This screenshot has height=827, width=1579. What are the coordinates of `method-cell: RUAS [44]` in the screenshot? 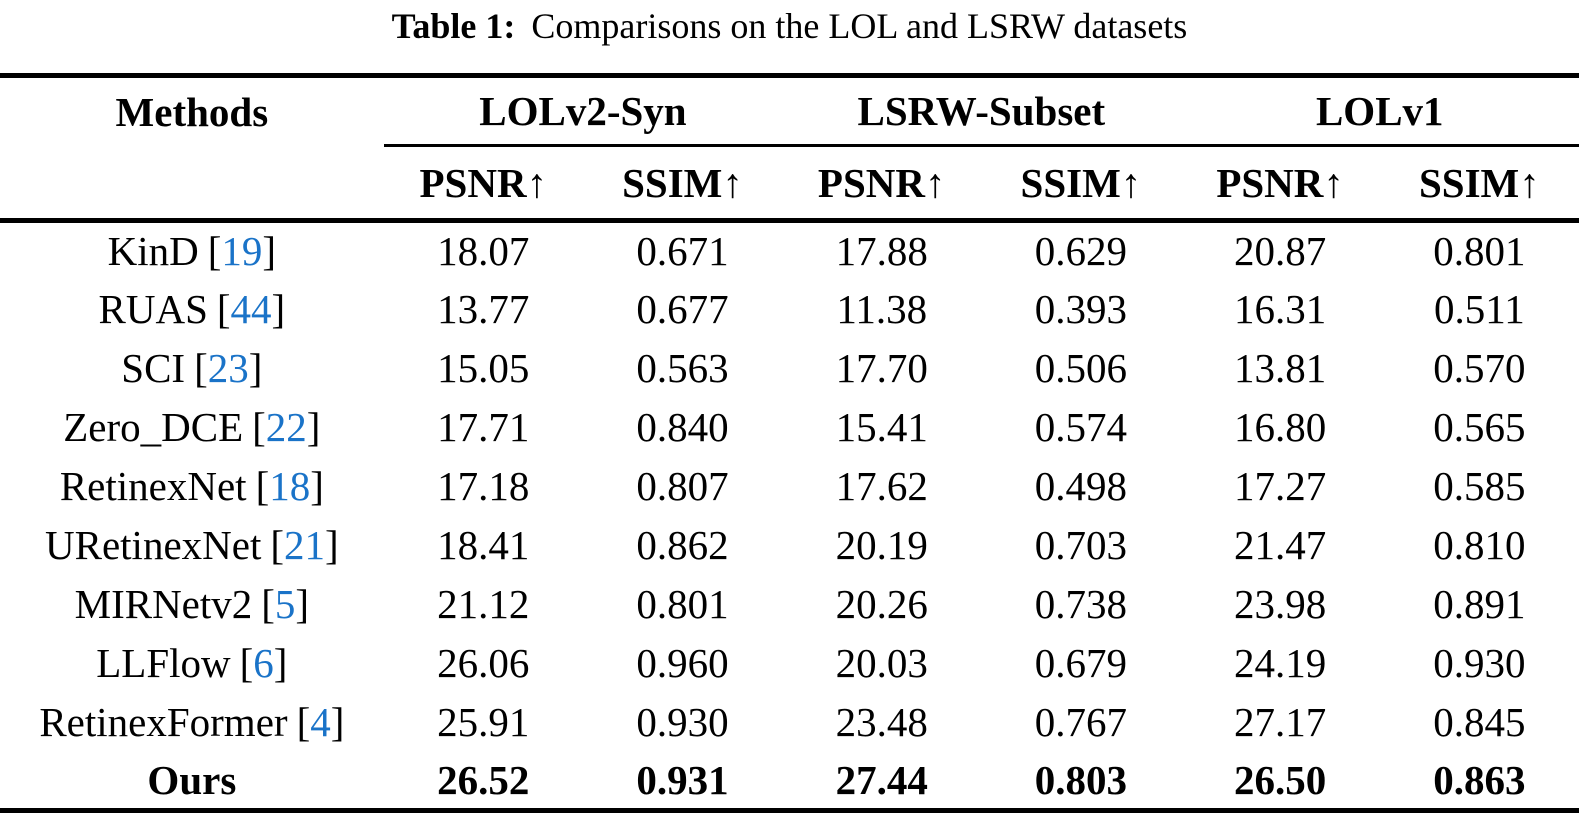 It's located at (192, 309).